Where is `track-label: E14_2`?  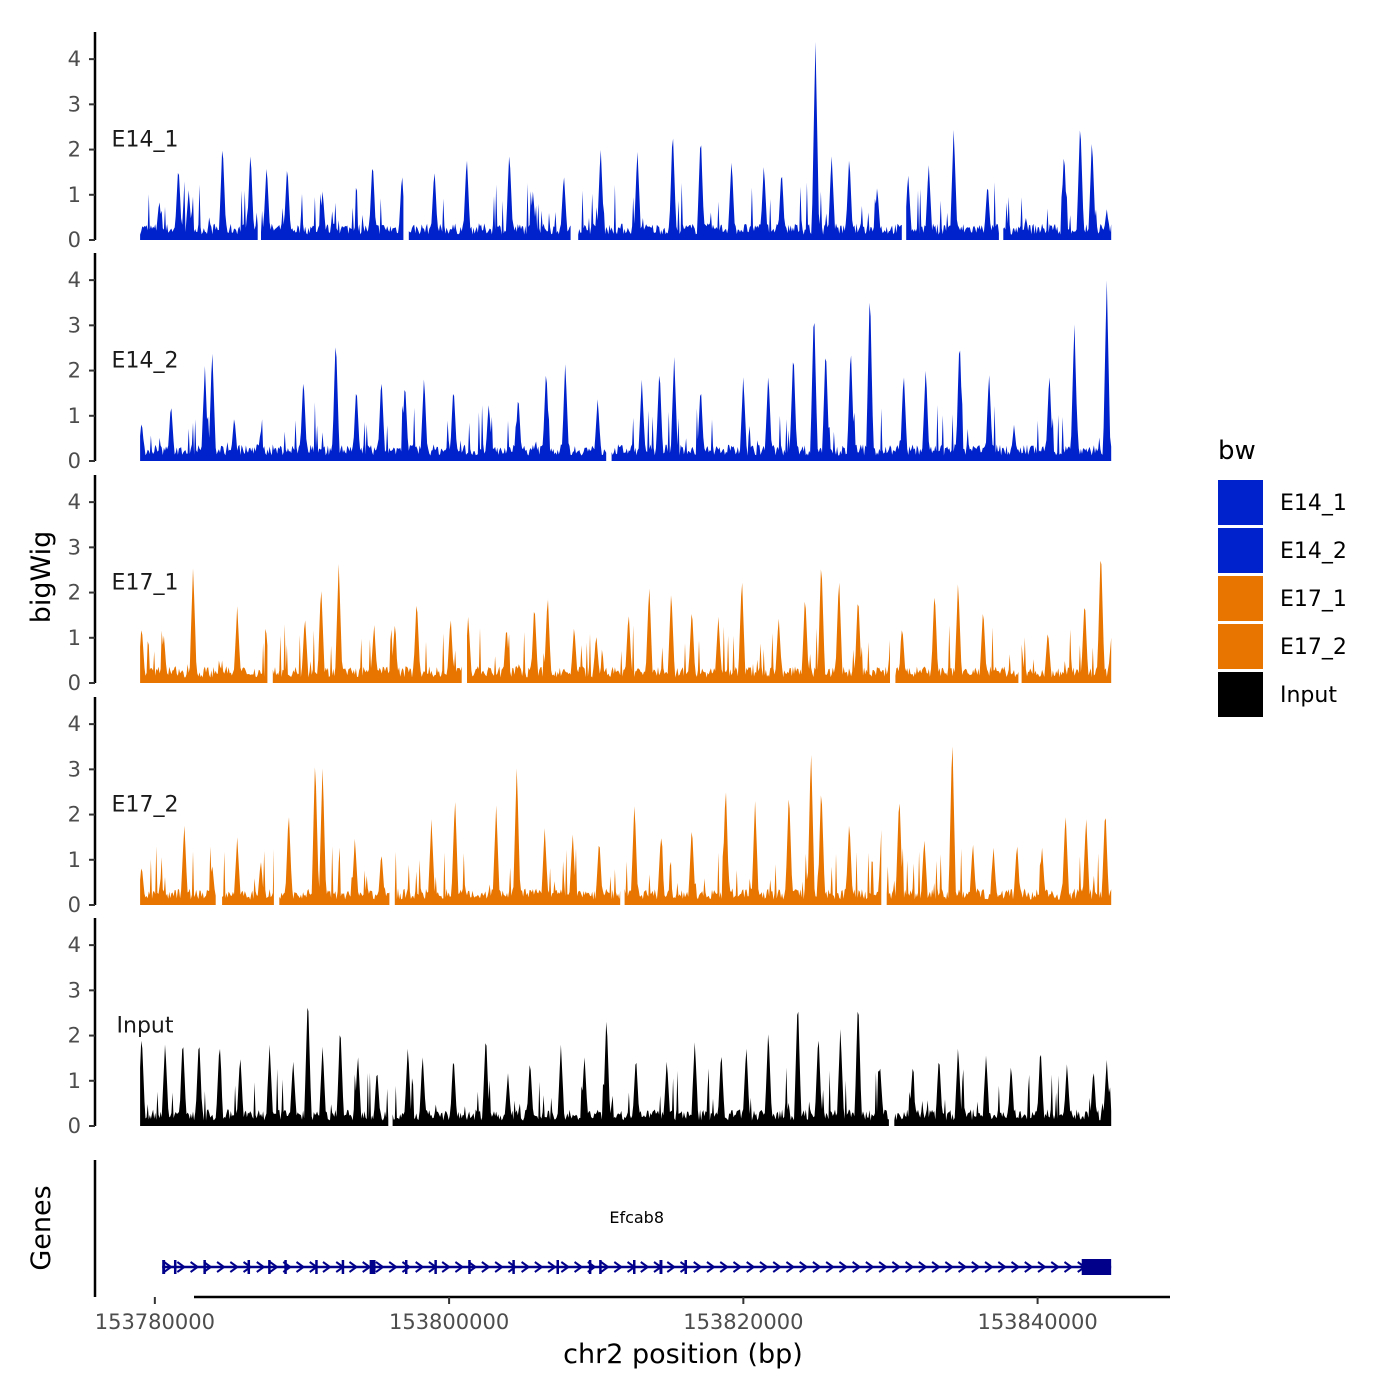
track-label: E14_2 is located at coordinates (145, 360).